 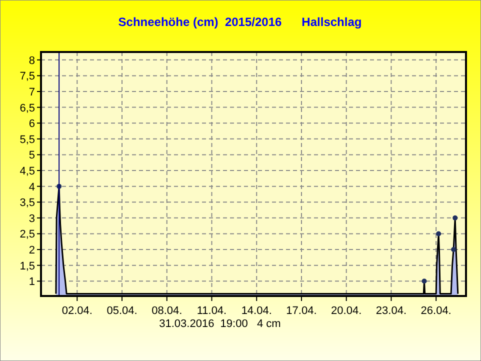 I want to click on y-tick-label: 6,5, so click(x=27, y=108).